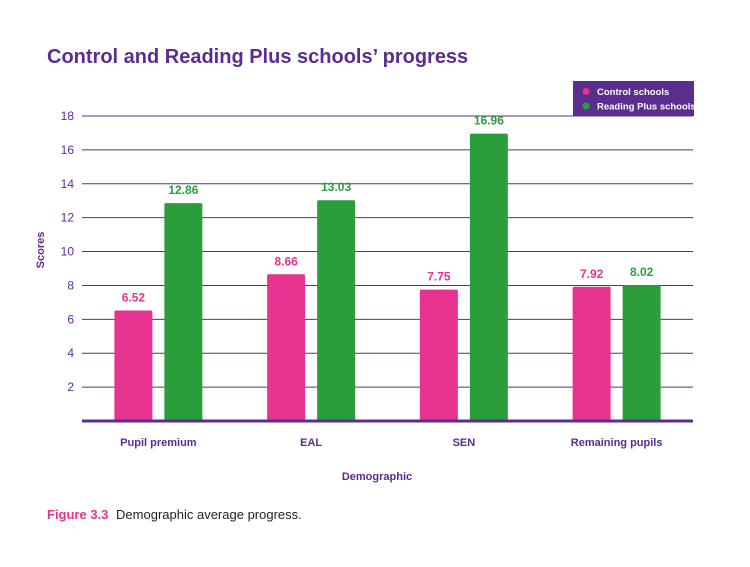 This screenshot has width=750, height=567. Describe the element at coordinates (134, 298) in the screenshot. I see `data-label: 6.52` at that location.